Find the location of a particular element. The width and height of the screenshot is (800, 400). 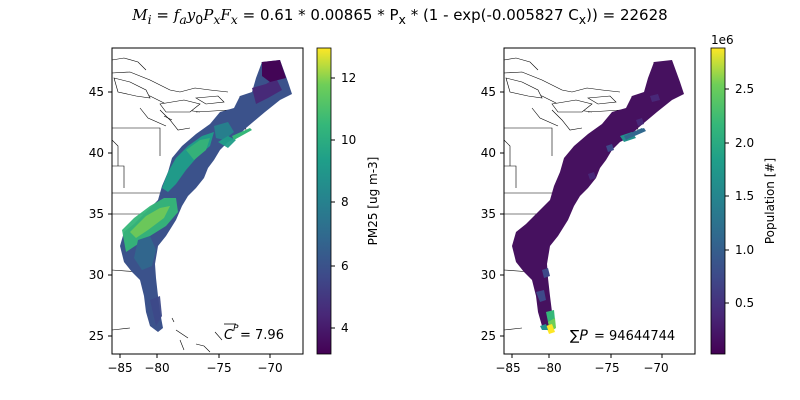

population-sum-annotation: ∑P = 94644744 is located at coordinates (622, 336).